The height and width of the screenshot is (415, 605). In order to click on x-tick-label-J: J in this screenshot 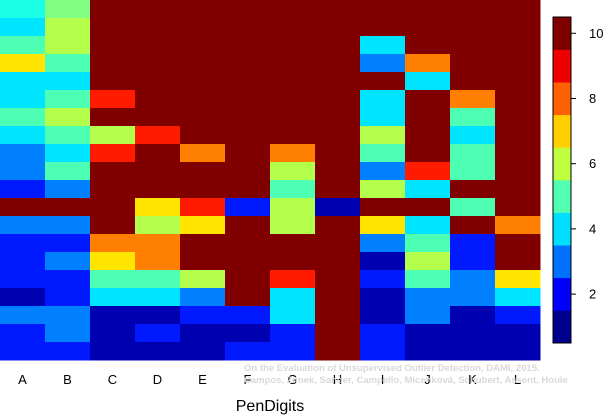, I will do `click(427, 379)`.